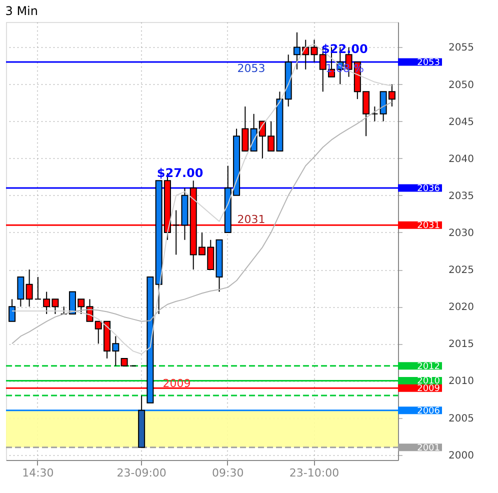  What do you see at coordinates (461, 233) in the screenshot?
I see `y-tick-label: 2030` at bounding box center [461, 233].